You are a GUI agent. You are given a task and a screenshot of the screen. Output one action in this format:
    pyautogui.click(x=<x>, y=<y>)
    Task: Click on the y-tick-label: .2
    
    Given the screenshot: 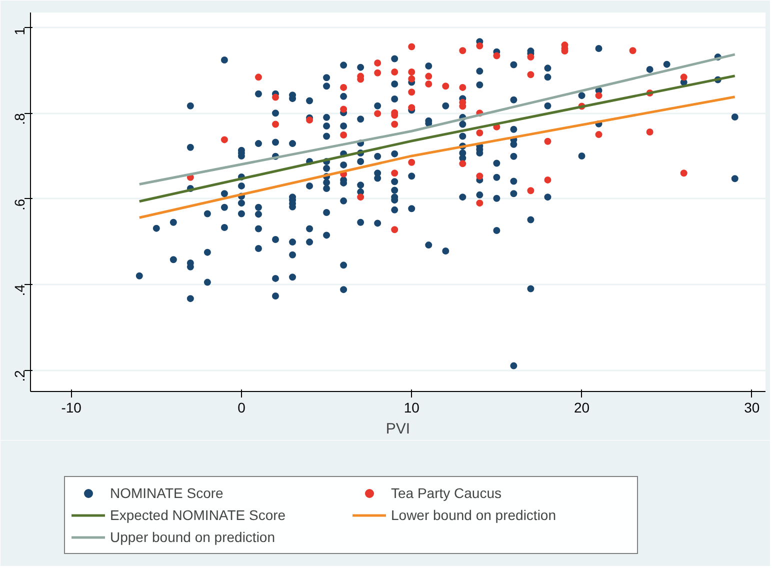 What is the action you would take?
    pyautogui.click(x=20, y=376)
    